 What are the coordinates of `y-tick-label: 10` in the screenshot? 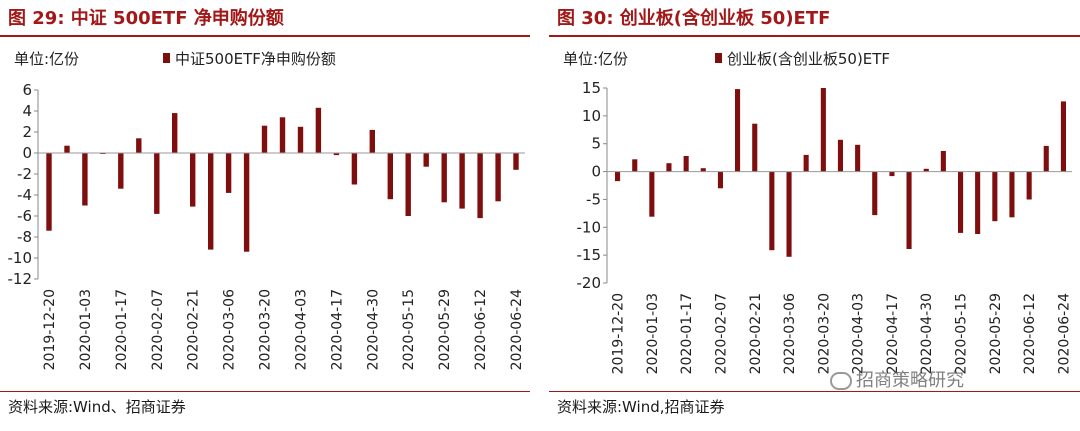 It's located at (591, 116).